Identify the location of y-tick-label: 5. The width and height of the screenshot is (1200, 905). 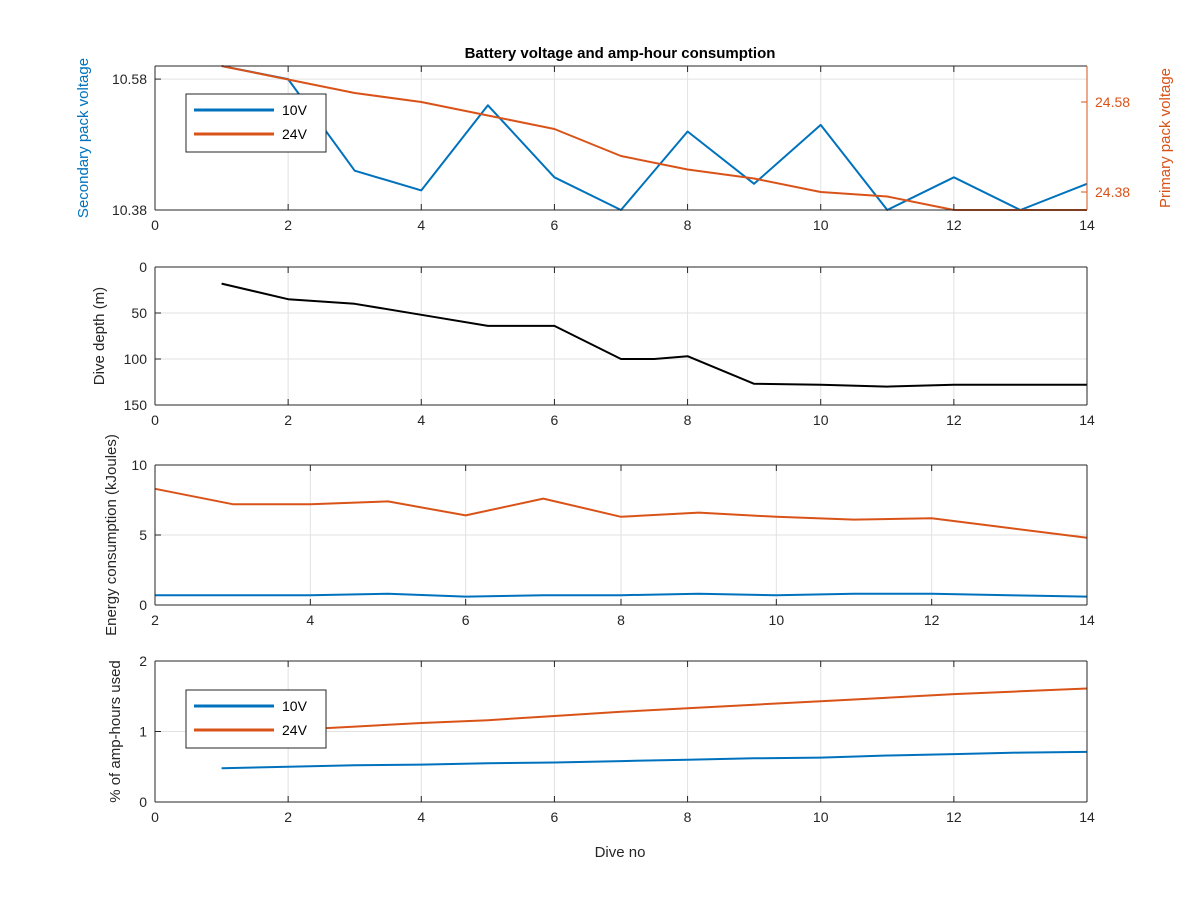
(143, 535).